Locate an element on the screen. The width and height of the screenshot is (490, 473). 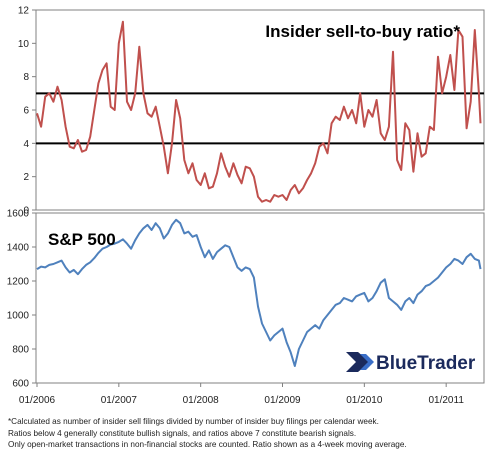
ratio-y-tick-label: 2 is located at coordinates (26, 177).